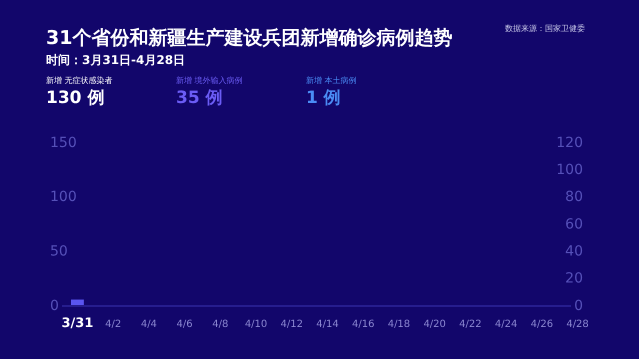  Describe the element at coordinates (63, 142) in the screenshot. I see `y-tick-label: 150` at that location.